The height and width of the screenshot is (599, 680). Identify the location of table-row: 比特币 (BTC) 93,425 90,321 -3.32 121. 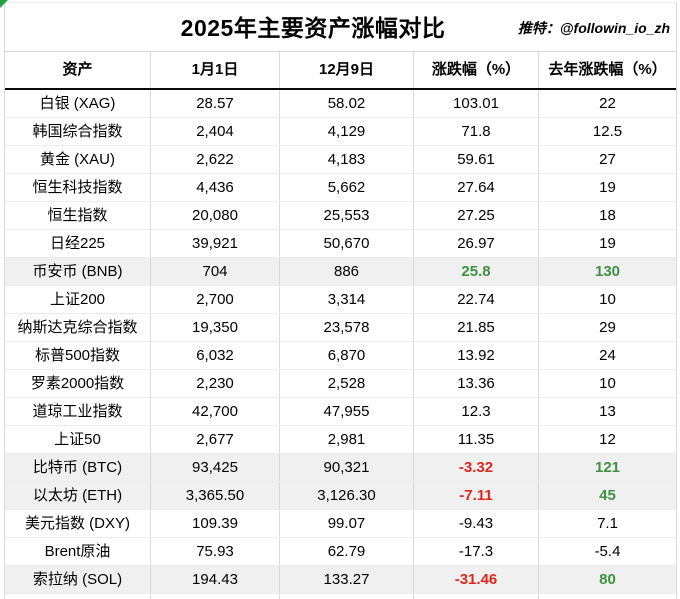
(340, 468).